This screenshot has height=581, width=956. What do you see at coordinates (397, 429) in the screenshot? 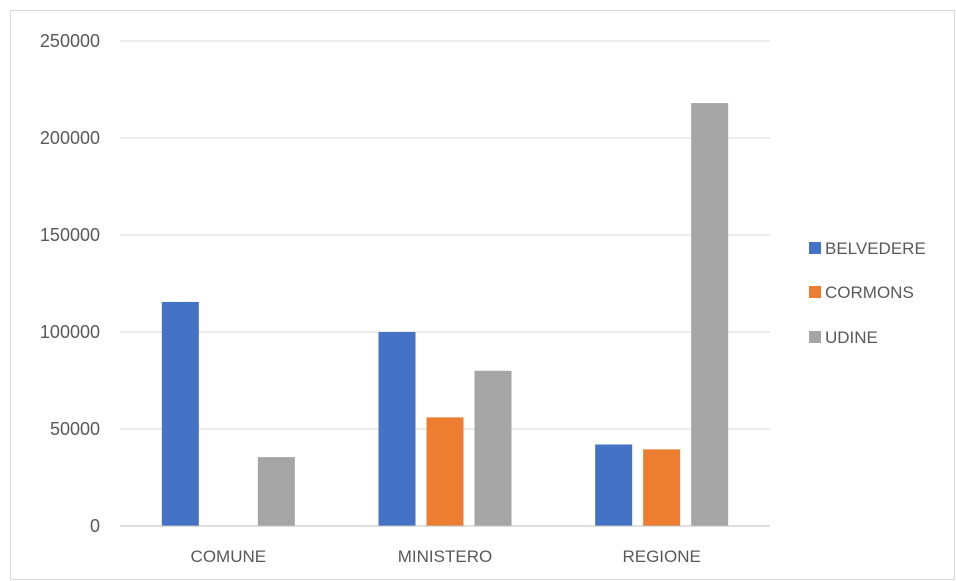
I see `bar-belvedere-ministero` at bounding box center [397, 429].